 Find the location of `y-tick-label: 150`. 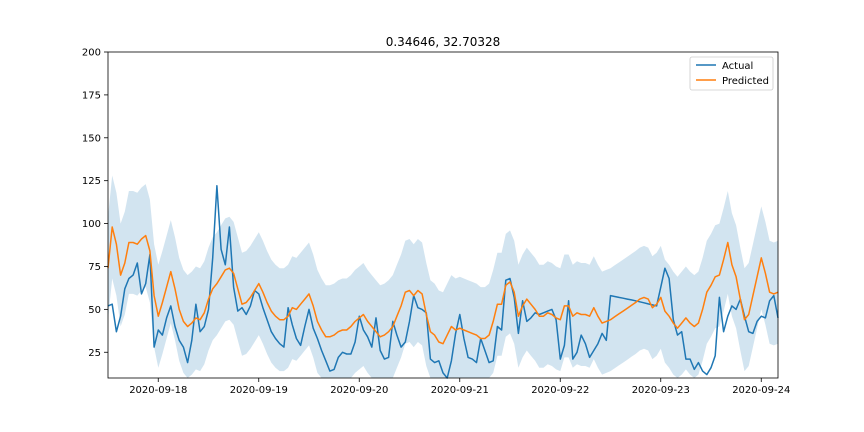

y-tick-label: 150 is located at coordinates (91, 138).